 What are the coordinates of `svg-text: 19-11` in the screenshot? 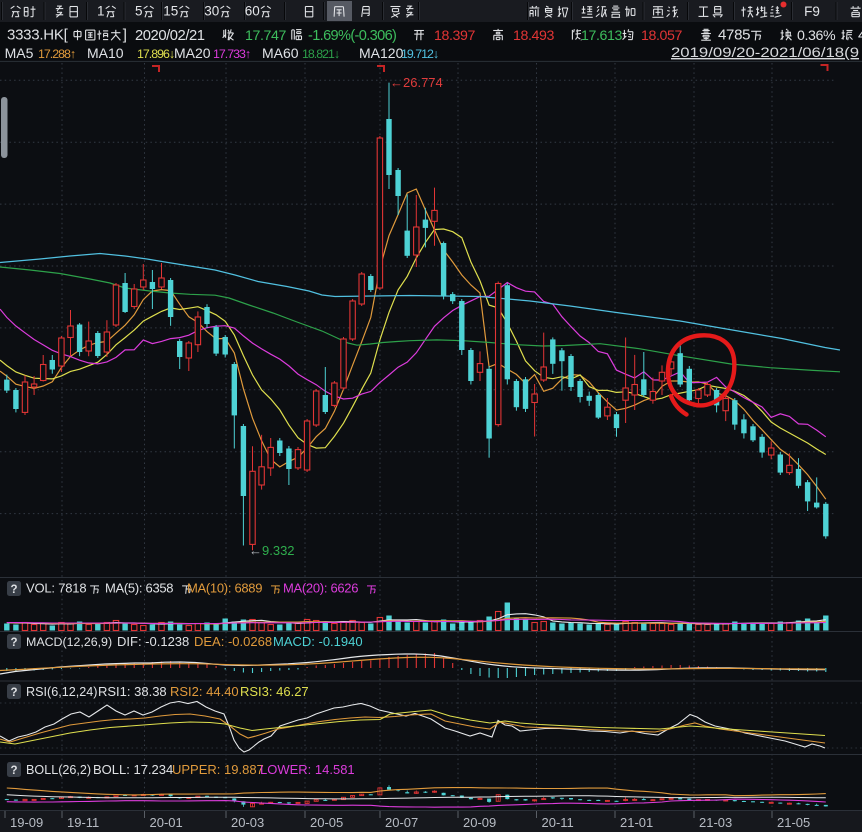 It's located at (83, 822).